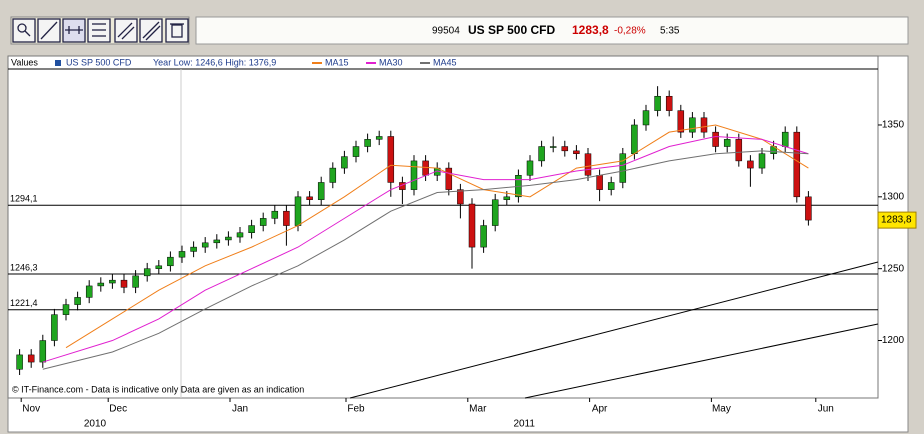 The height and width of the screenshot is (434, 924). Describe the element at coordinates (240, 409) in the screenshot. I see `x-tick-label: Jan` at that location.